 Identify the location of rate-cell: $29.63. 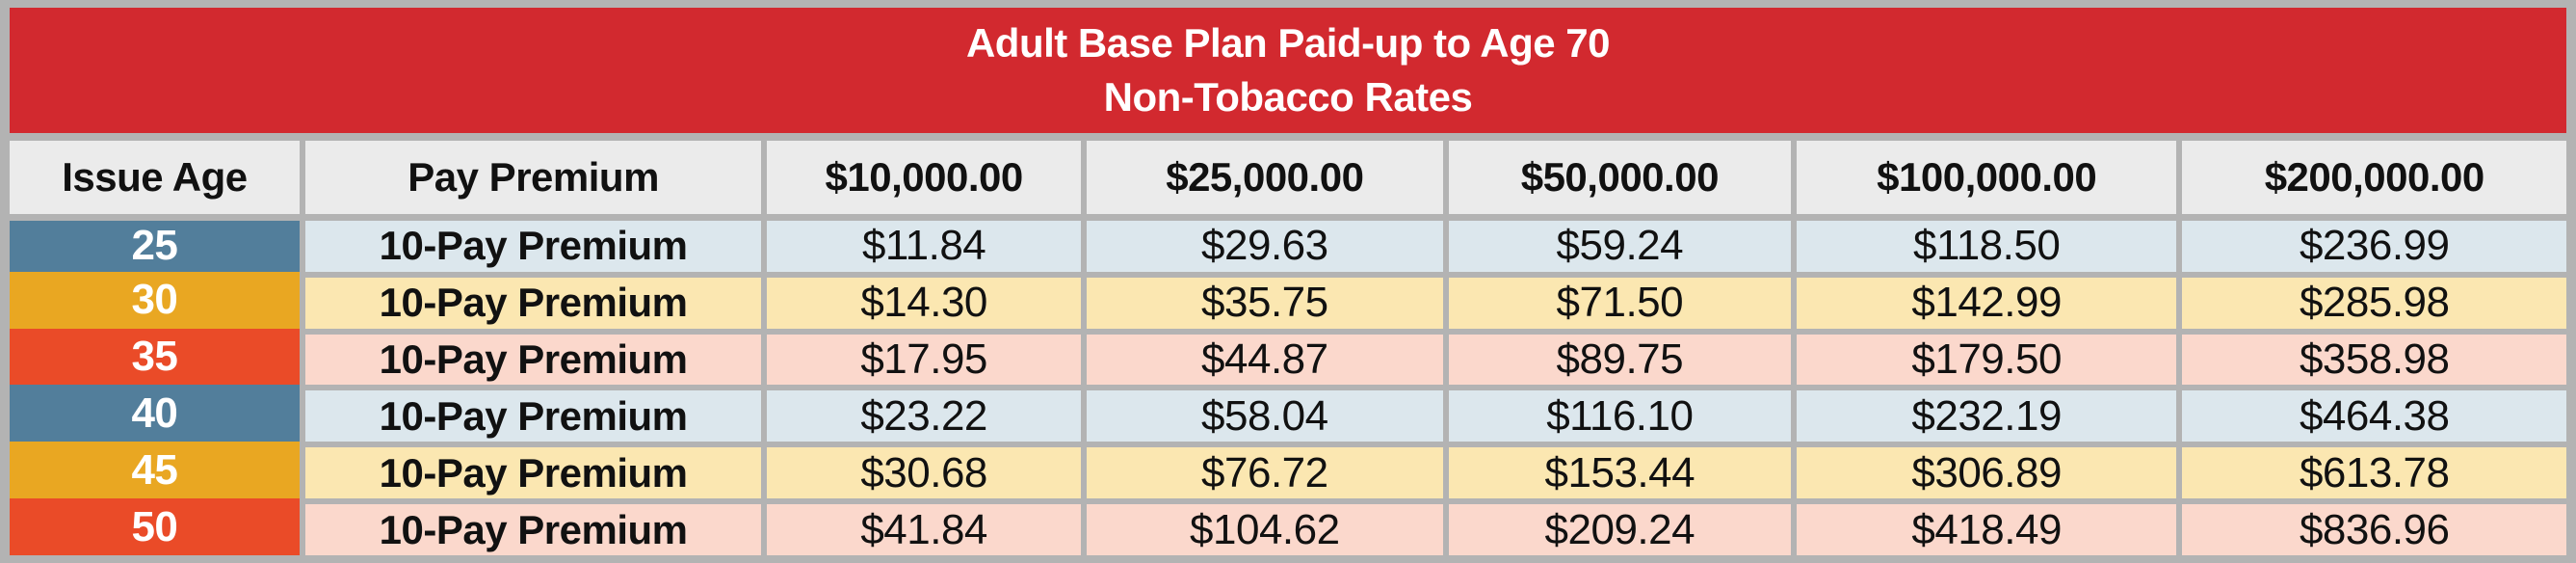
(1265, 246).